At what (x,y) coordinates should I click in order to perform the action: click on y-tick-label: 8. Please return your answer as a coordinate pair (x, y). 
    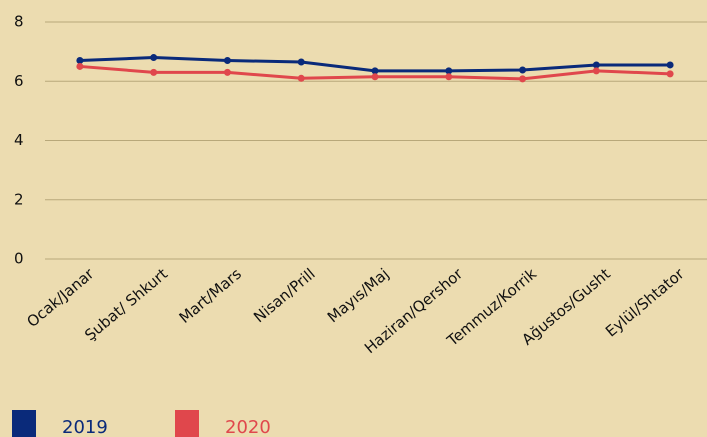
    Looking at the image, I should click on (19, 22).